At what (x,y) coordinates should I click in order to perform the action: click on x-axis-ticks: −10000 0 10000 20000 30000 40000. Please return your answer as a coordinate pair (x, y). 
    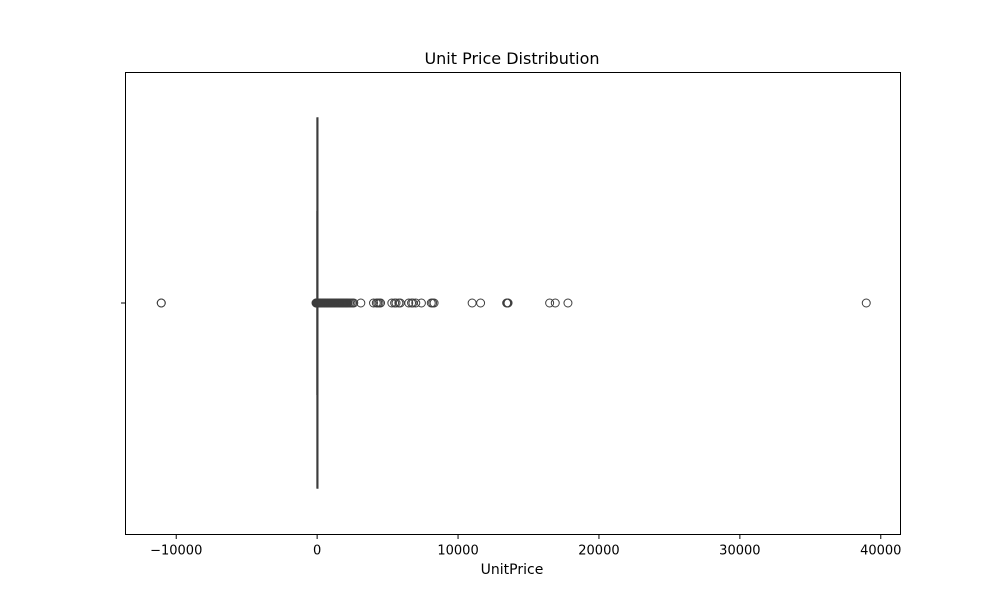
    Looking at the image, I should click on (525, 546).